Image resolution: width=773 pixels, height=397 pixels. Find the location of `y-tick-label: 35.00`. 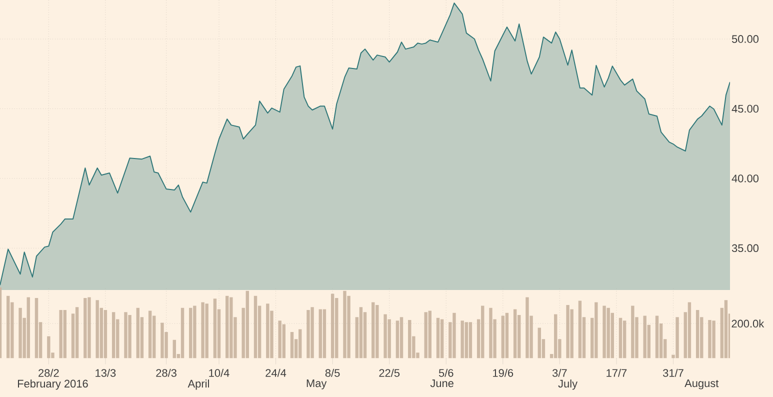

y-tick-label: 35.00 is located at coordinates (745, 248).